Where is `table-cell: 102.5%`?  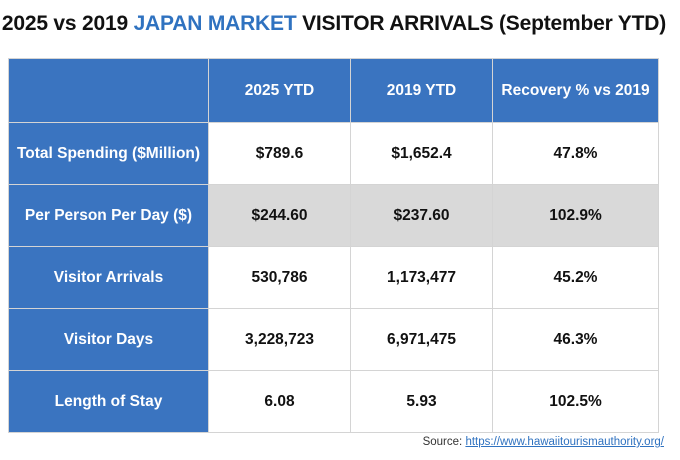 table-cell: 102.5% is located at coordinates (575, 401).